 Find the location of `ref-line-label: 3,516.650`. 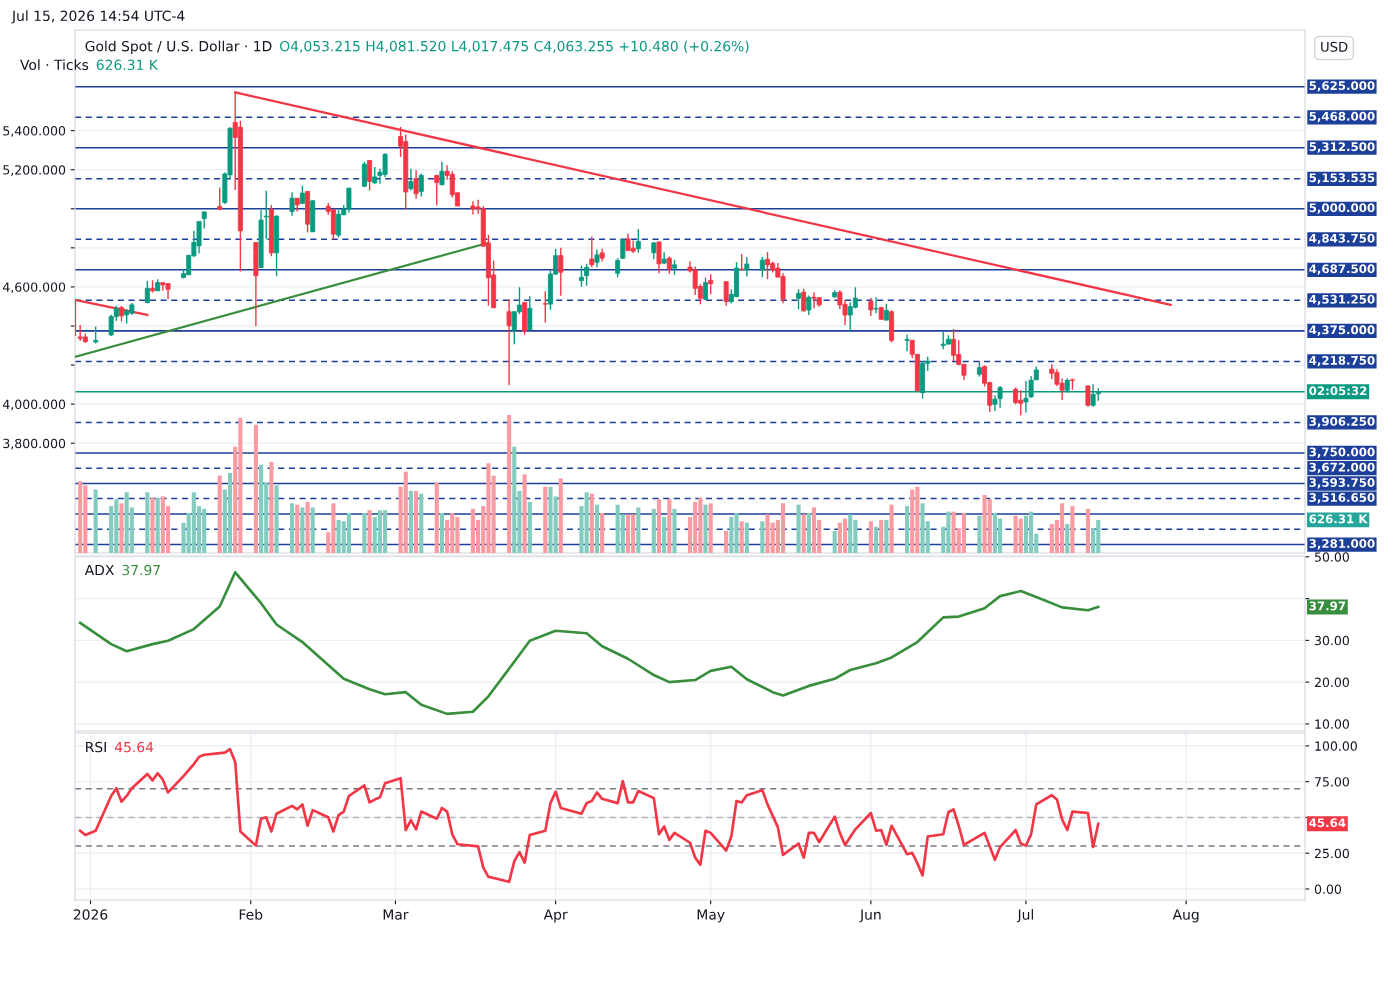

ref-line-label: 3,516.650 is located at coordinates (1342, 498).